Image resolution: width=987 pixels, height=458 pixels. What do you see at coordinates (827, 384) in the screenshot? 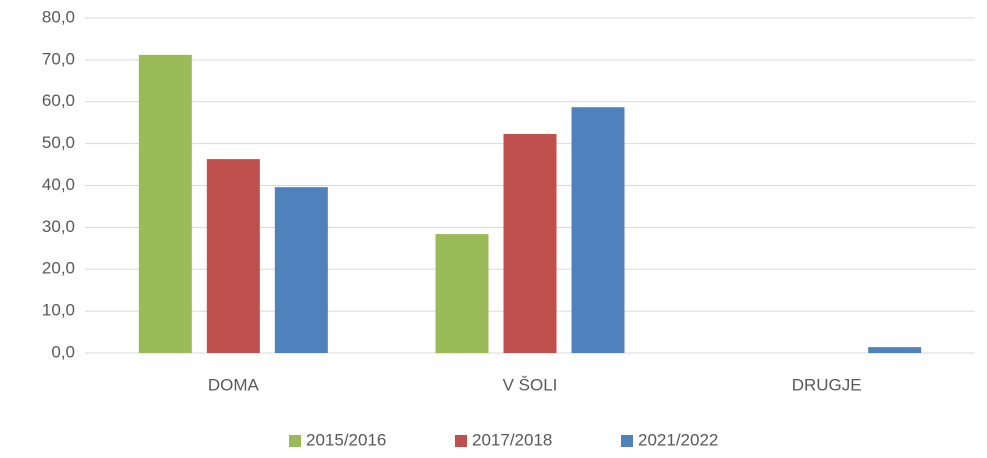
I see `x-tick-label: DRUGJE` at bounding box center [827, 384].